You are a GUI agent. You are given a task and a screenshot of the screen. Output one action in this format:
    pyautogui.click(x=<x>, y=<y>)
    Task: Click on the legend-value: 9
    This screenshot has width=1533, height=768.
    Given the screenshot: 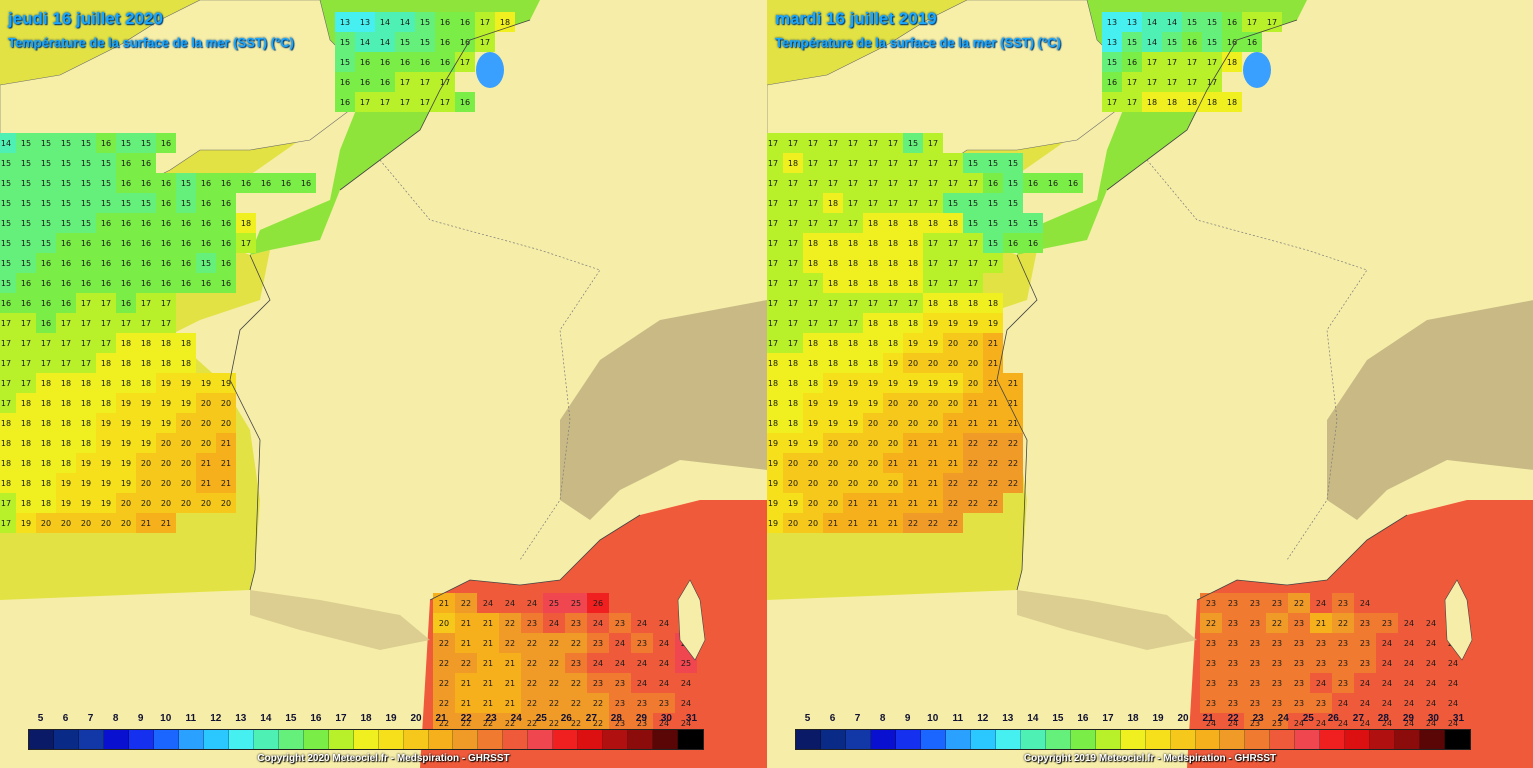 What is the action you would take?
    pyautogui.click(x=140, y=718)
    